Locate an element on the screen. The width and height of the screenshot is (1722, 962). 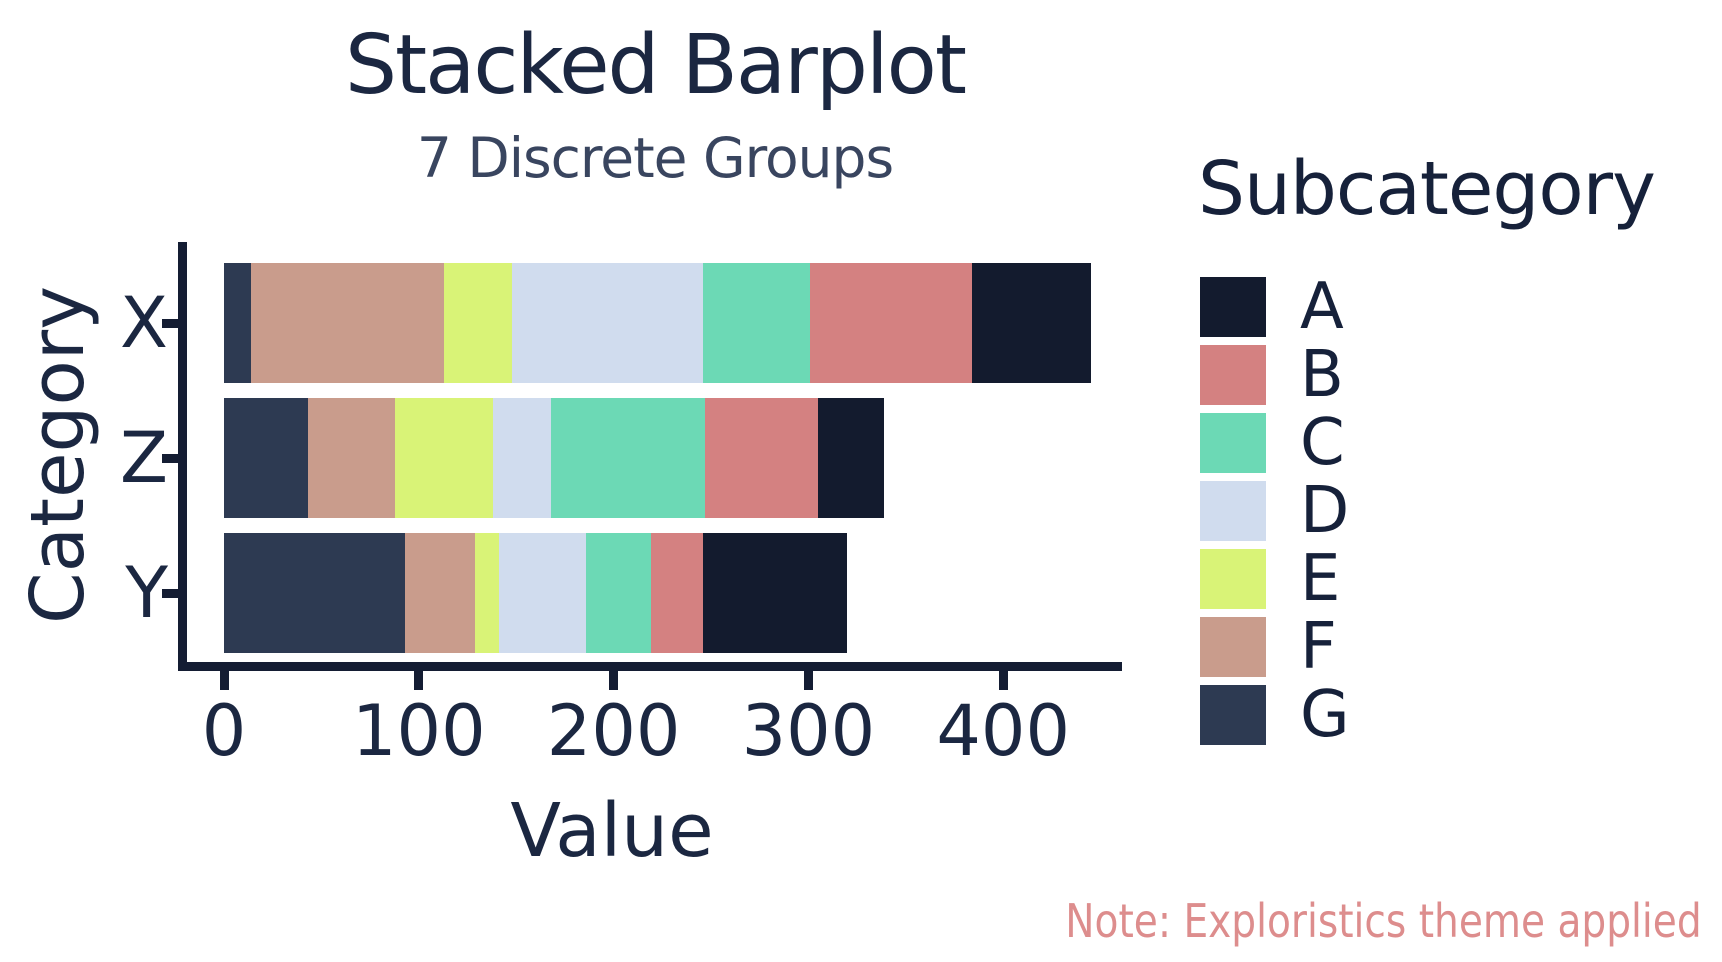
bar-segment-X-C is located at coordinates (757, 323).